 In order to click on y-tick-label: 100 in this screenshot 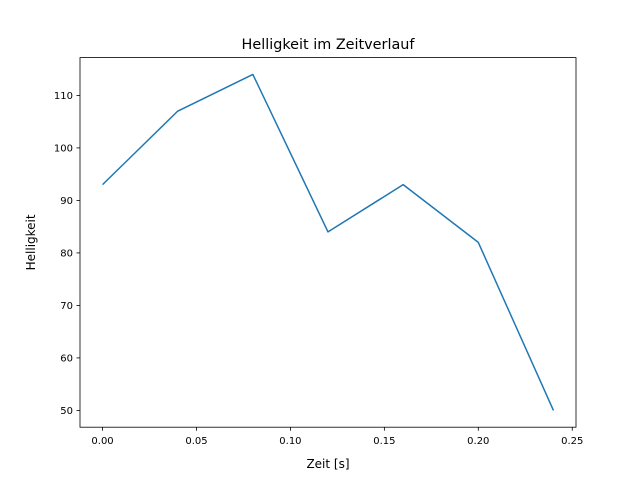, I will do `click(63, 149)`.